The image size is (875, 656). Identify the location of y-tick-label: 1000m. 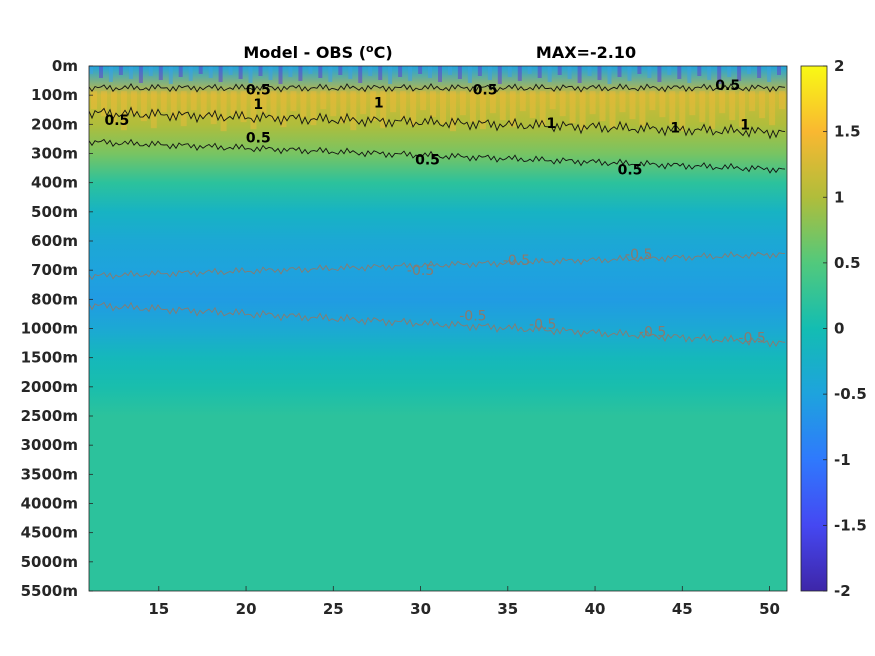
(49, 329).